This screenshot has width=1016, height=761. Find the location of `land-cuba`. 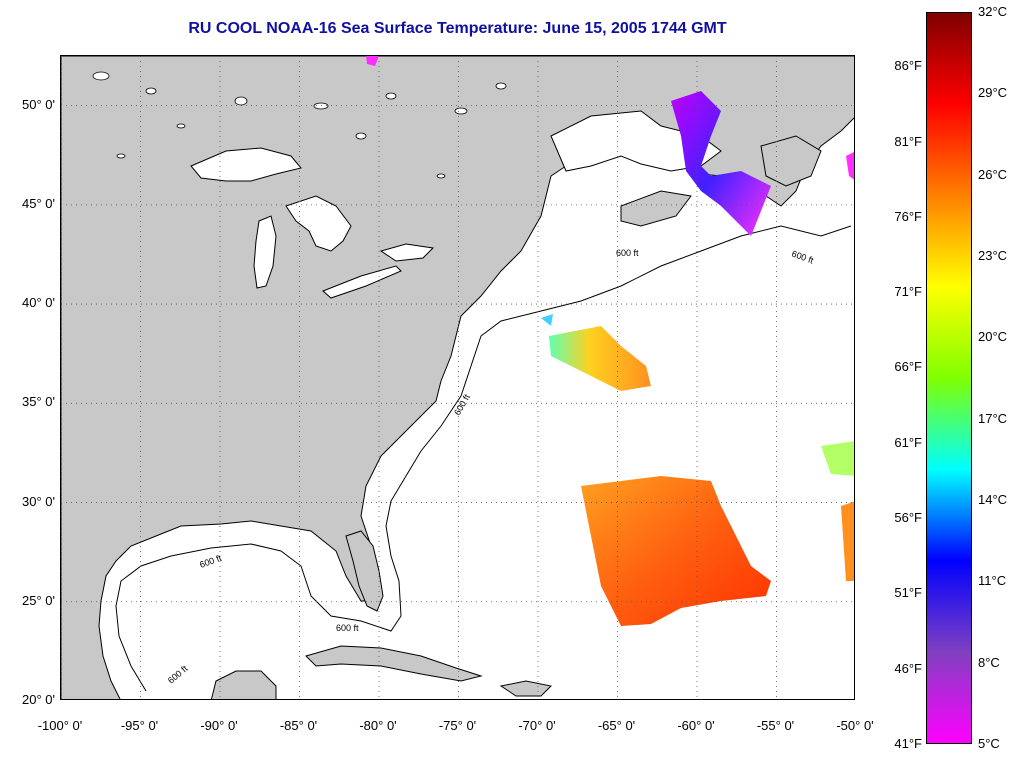

land-cuba is located at coordinates (394, 663).